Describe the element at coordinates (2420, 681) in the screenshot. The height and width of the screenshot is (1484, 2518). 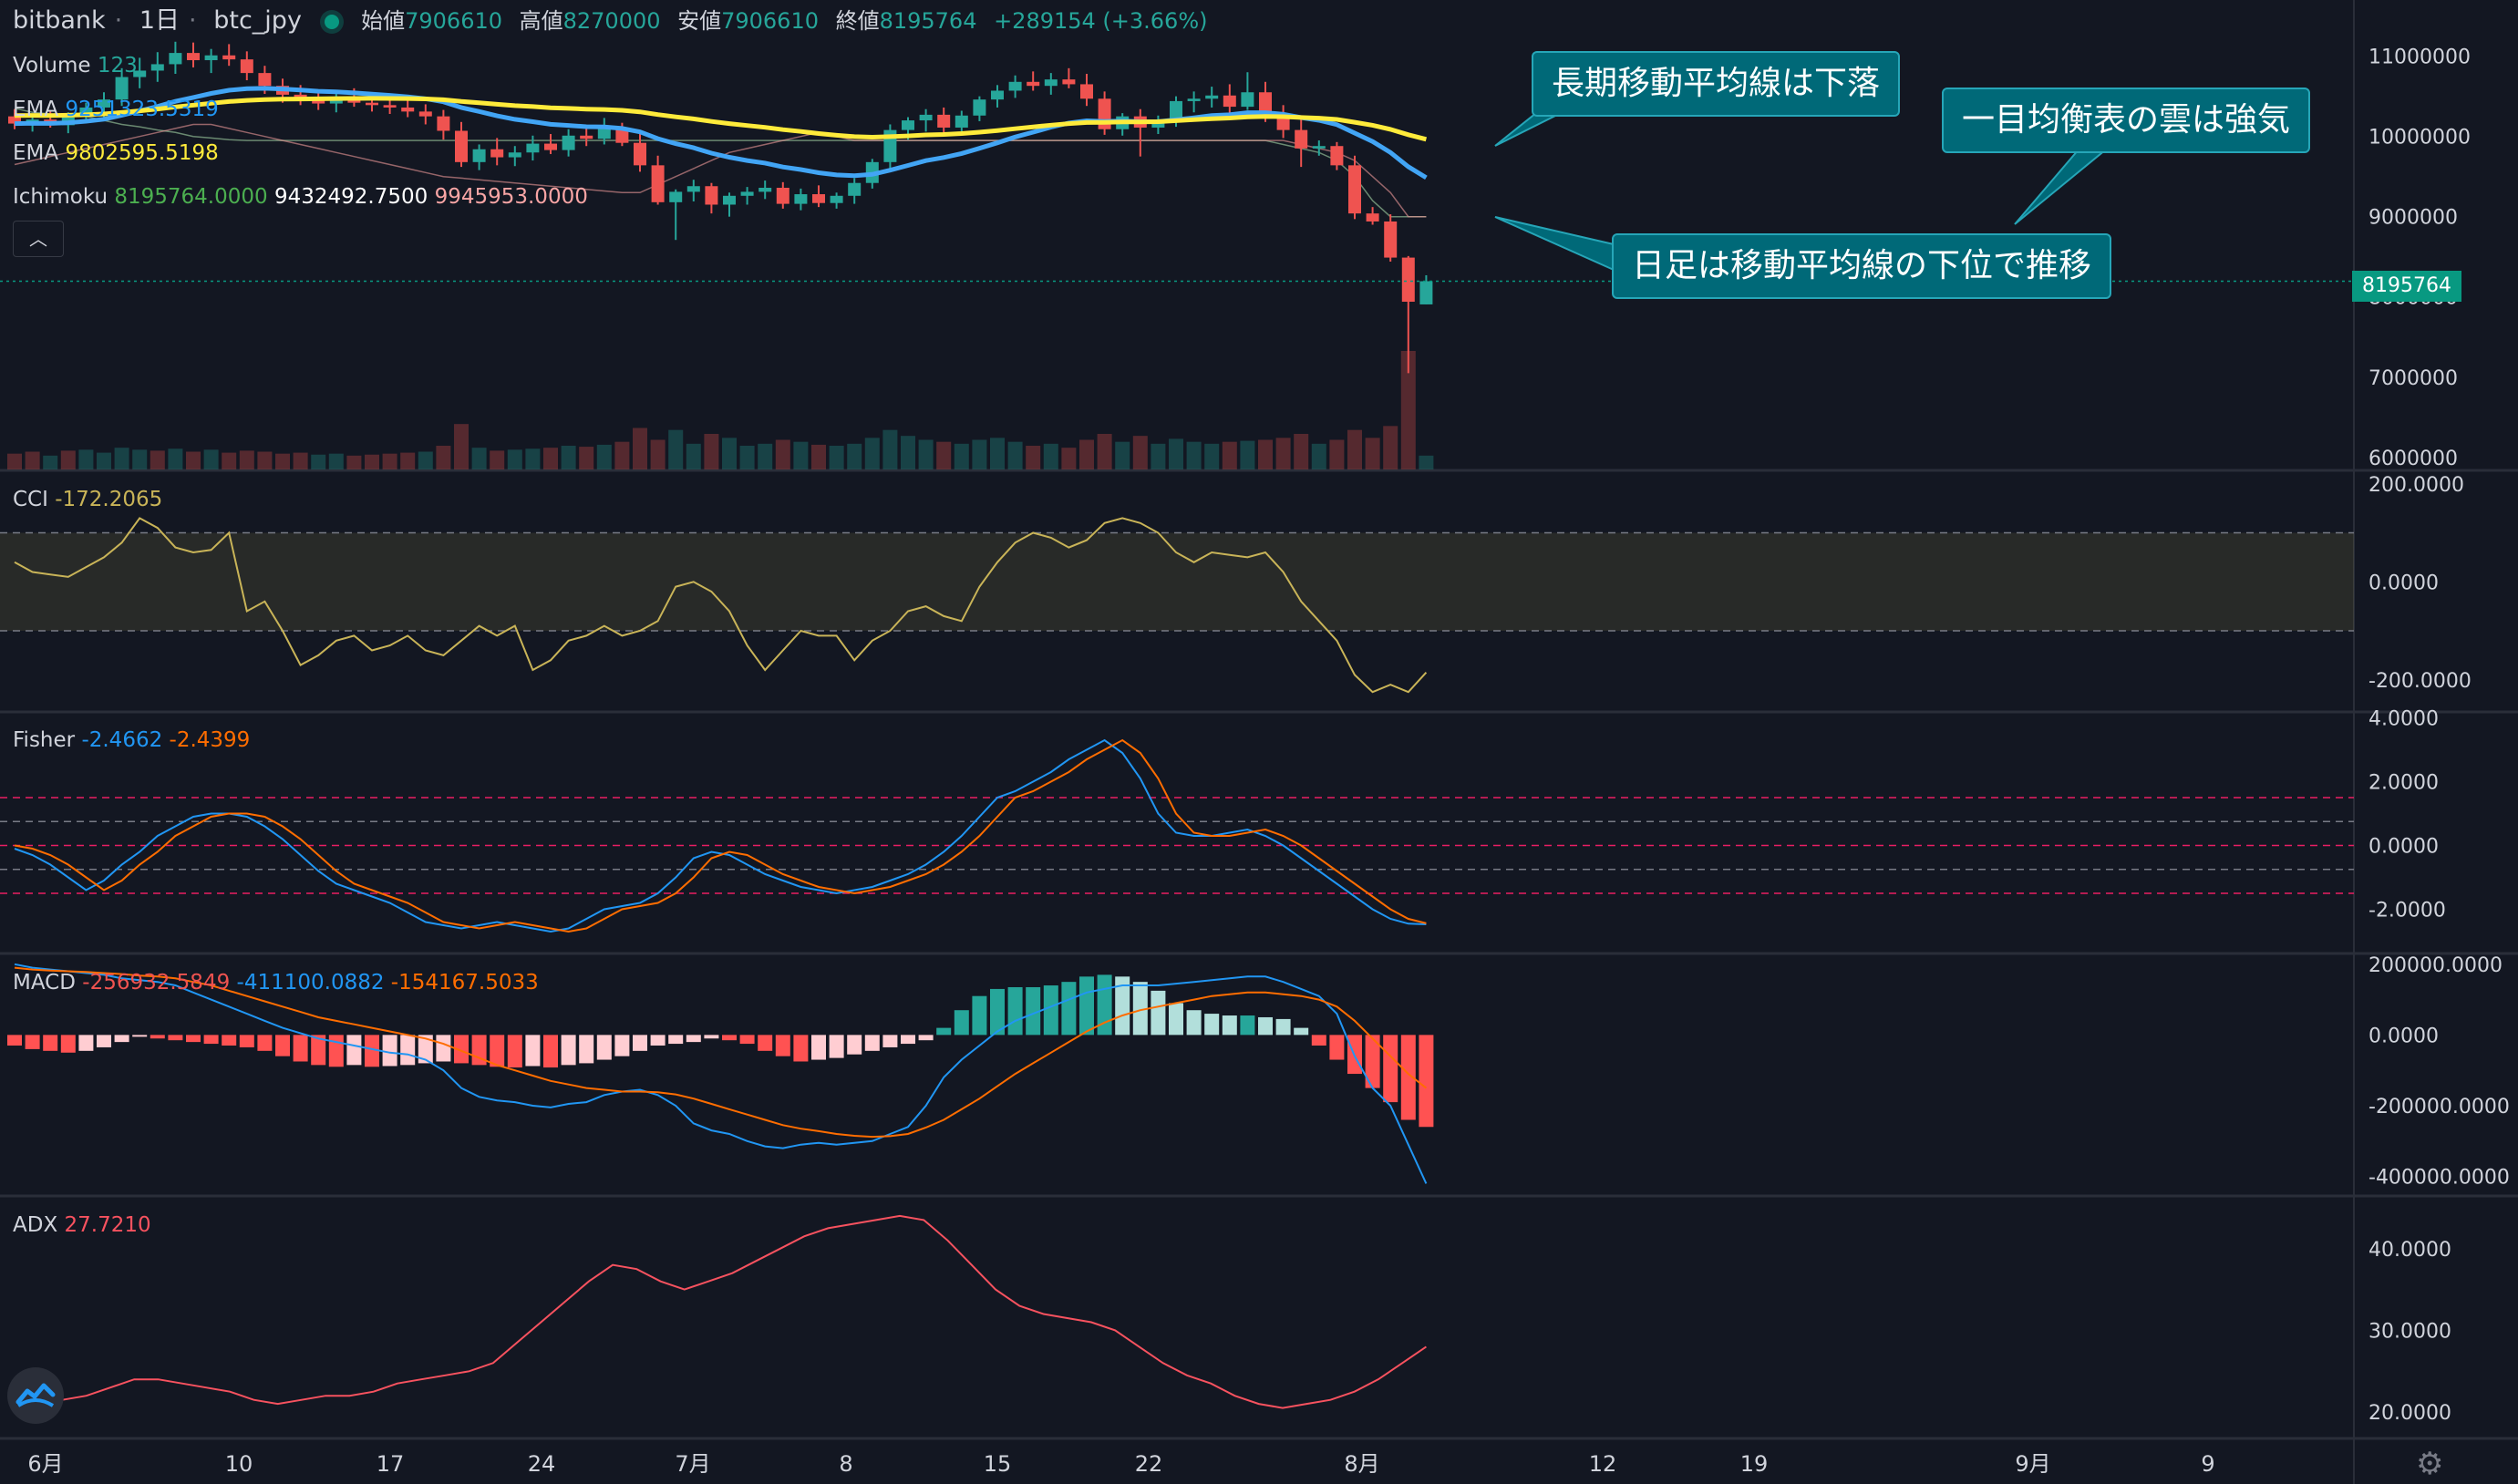
I see `y-tick-label: -200.0000` at that location.